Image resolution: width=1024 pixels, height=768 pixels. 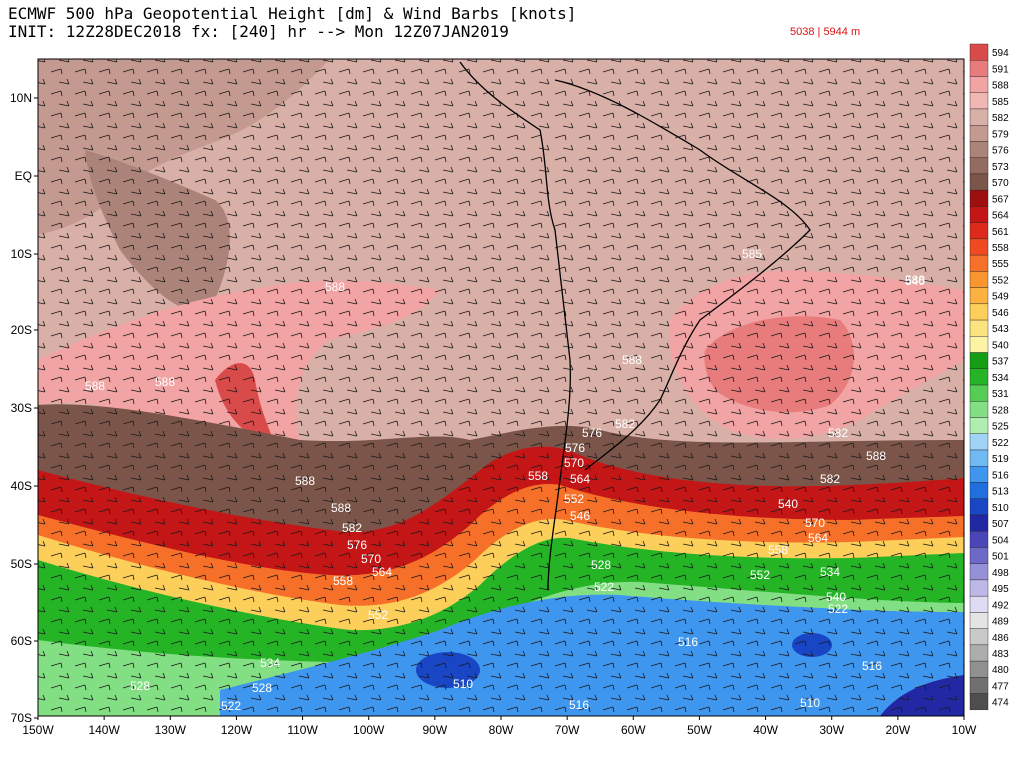 I want to click on longitude-label: 100W, so click(x=369, y=730).